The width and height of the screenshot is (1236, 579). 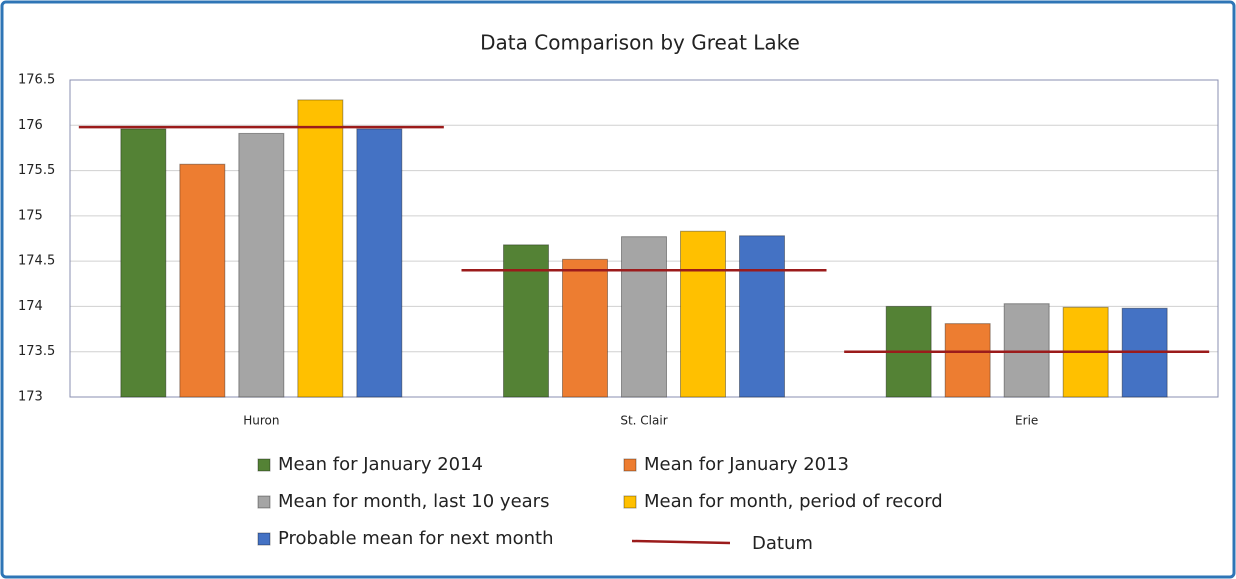 I want to click on legend-label: Mean for month, last 10 years, so click(x=413, y=501).